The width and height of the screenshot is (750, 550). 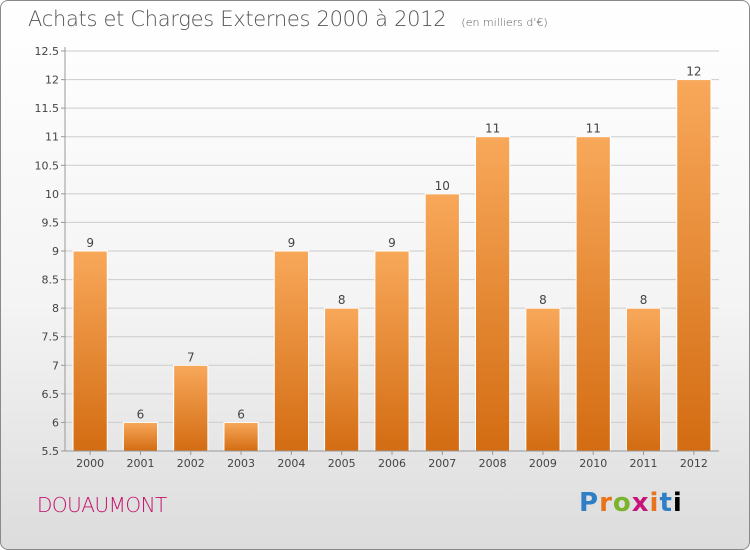 I want to click on logo-letter: x, so click(x=640, y=503).